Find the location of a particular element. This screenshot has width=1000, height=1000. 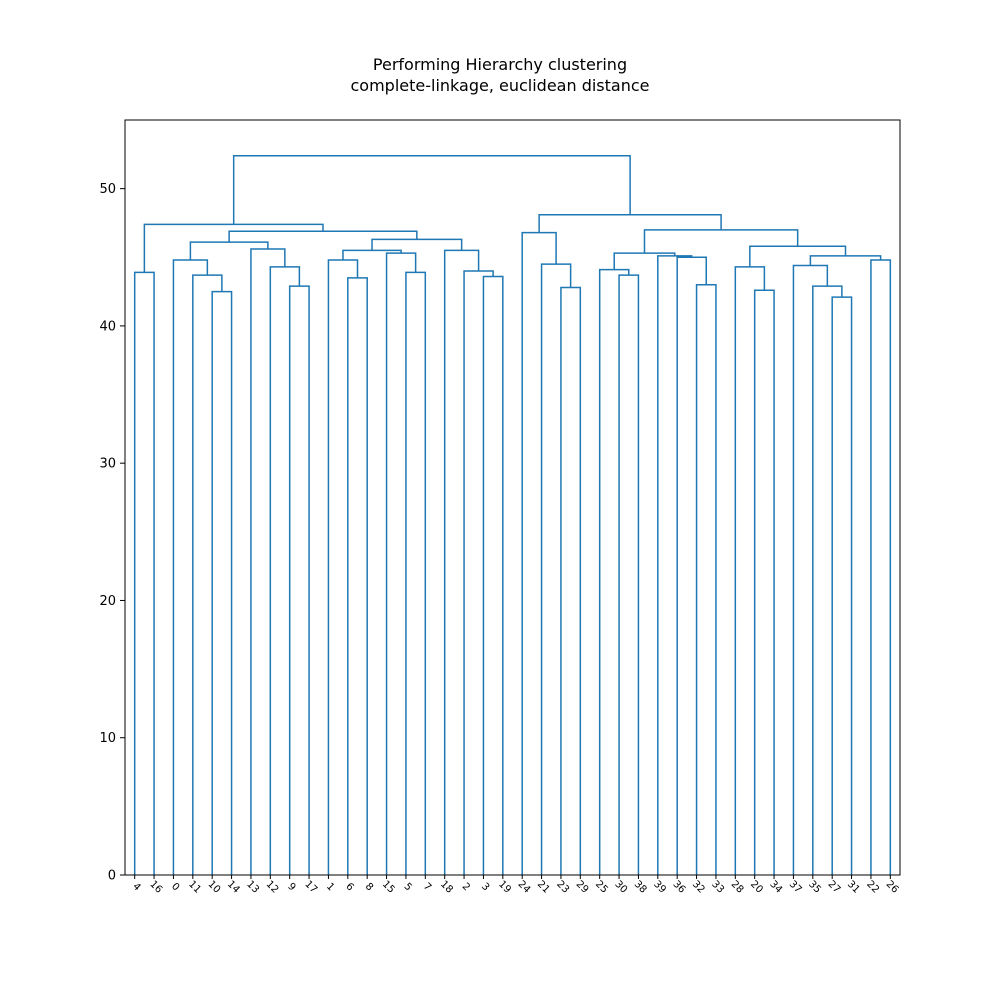

leaf-label: 35 is located at coordinates (814, 887).